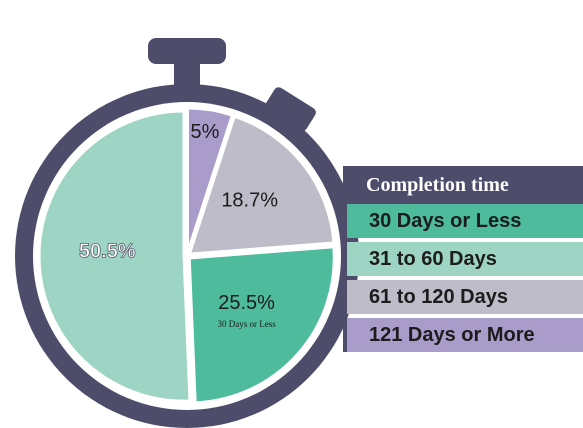 This screenshot has height=428, width=583. Describe the element at coordinates (246, 324) in the screenshot. I see `slice-sublabel: 30 Days or Less` at that location.